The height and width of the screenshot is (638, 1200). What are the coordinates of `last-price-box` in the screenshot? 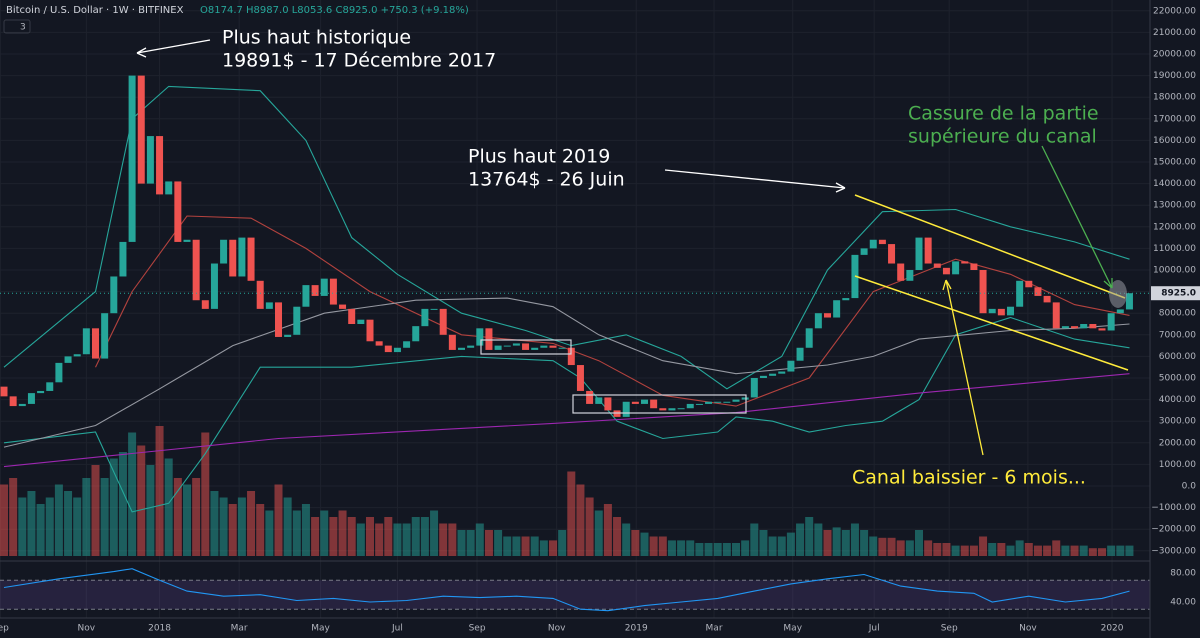 It's located at (1175, 293).